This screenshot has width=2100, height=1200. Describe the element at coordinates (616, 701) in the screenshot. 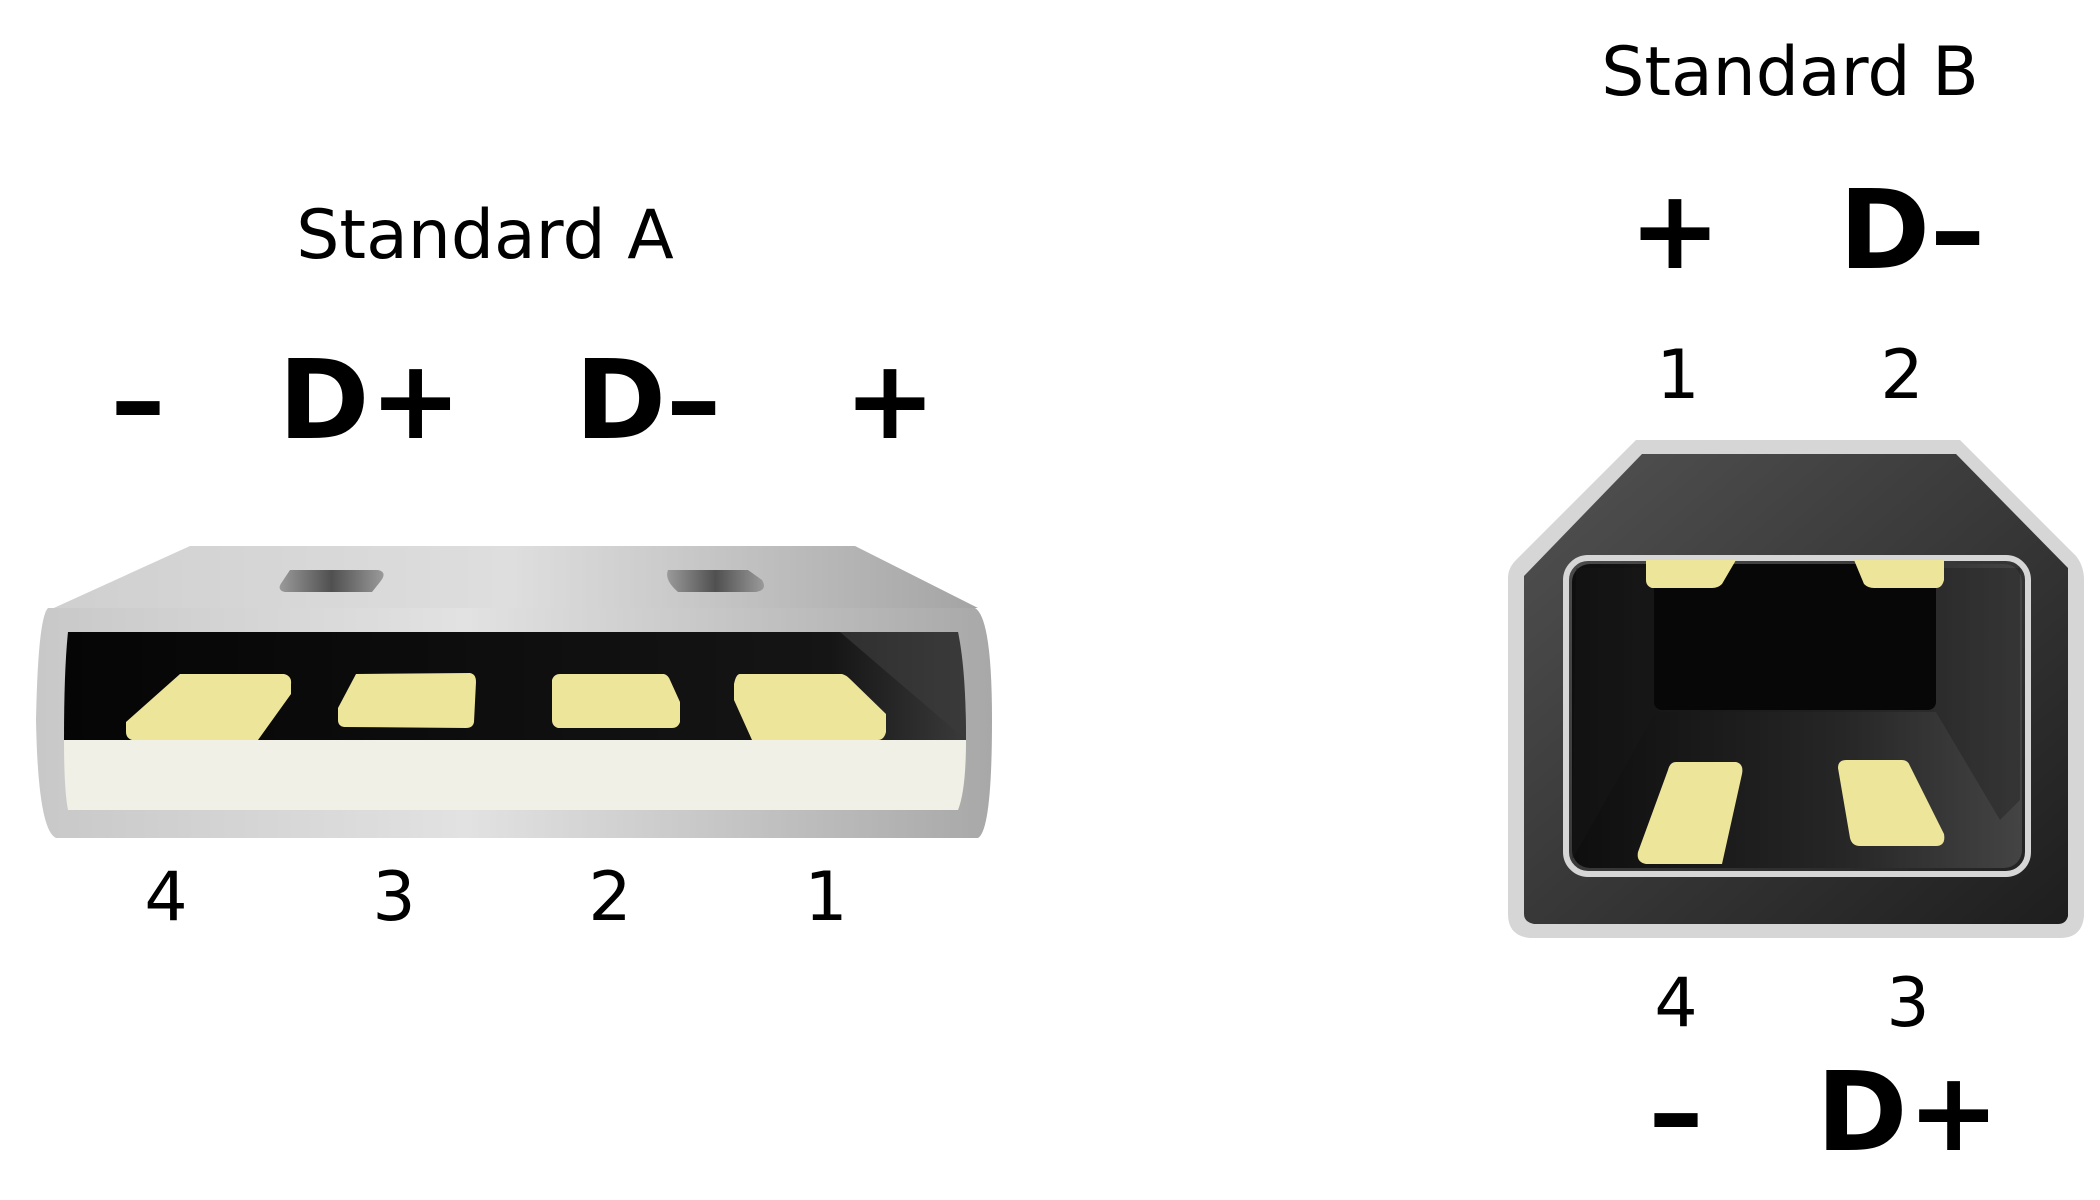

I see `standard-a-pin2-contact` at that location.